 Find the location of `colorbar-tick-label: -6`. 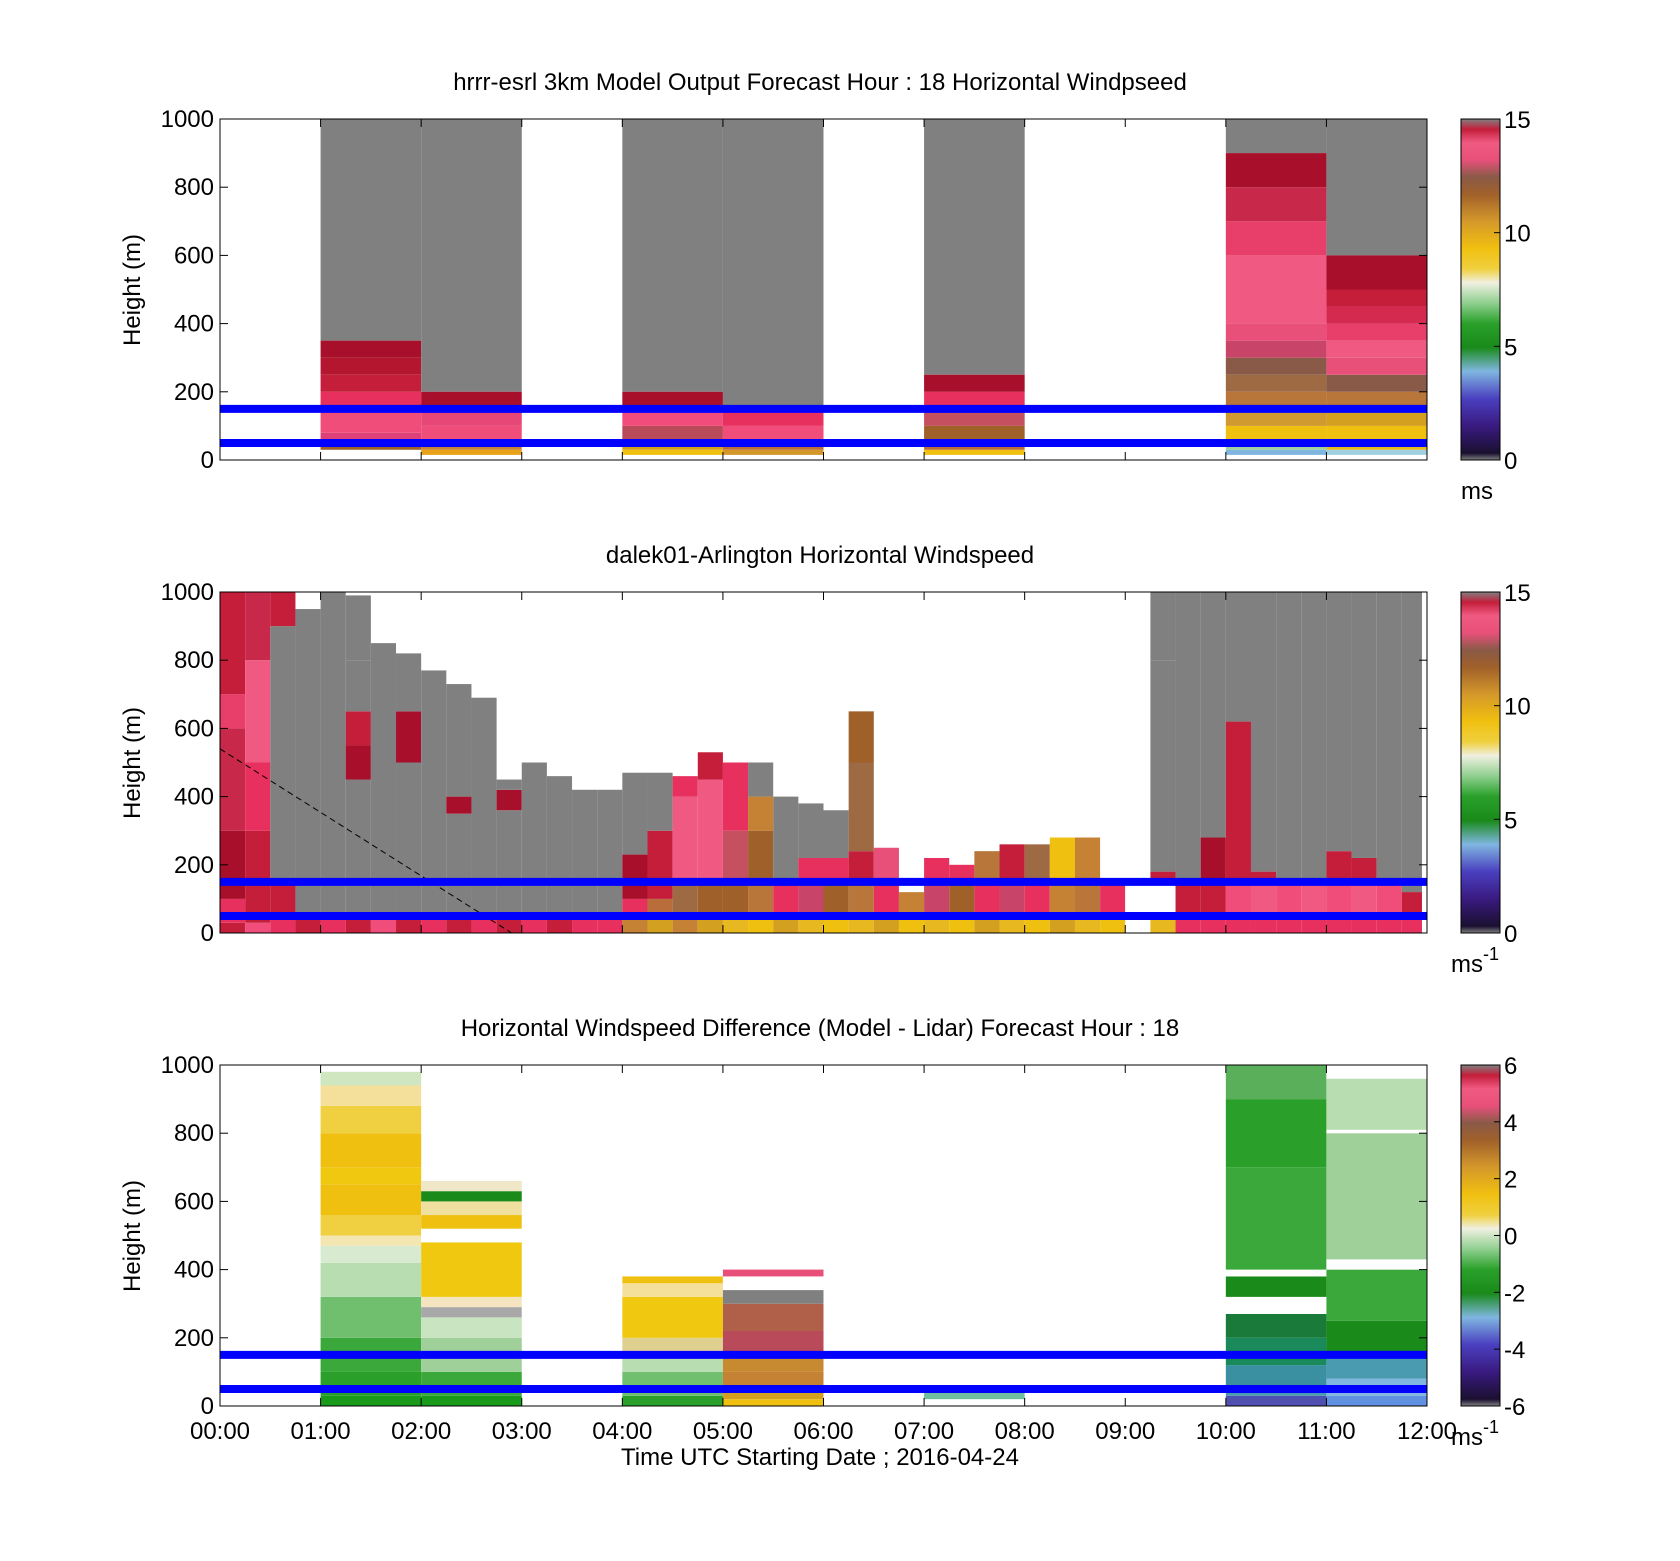

colorbar-tick-label: -6 is located at coordinates (1514, 1407).